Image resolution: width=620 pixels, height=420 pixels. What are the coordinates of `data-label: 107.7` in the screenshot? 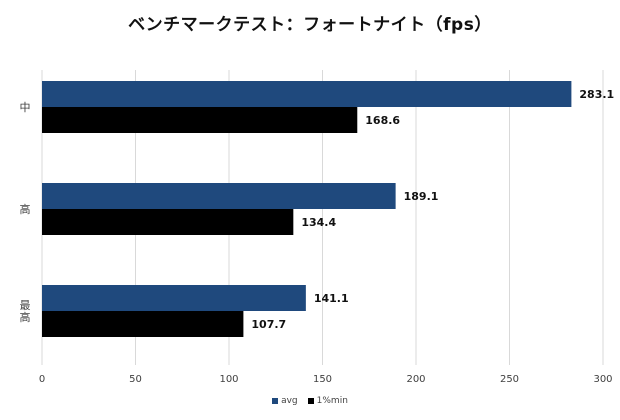 It's located at (268, 324).